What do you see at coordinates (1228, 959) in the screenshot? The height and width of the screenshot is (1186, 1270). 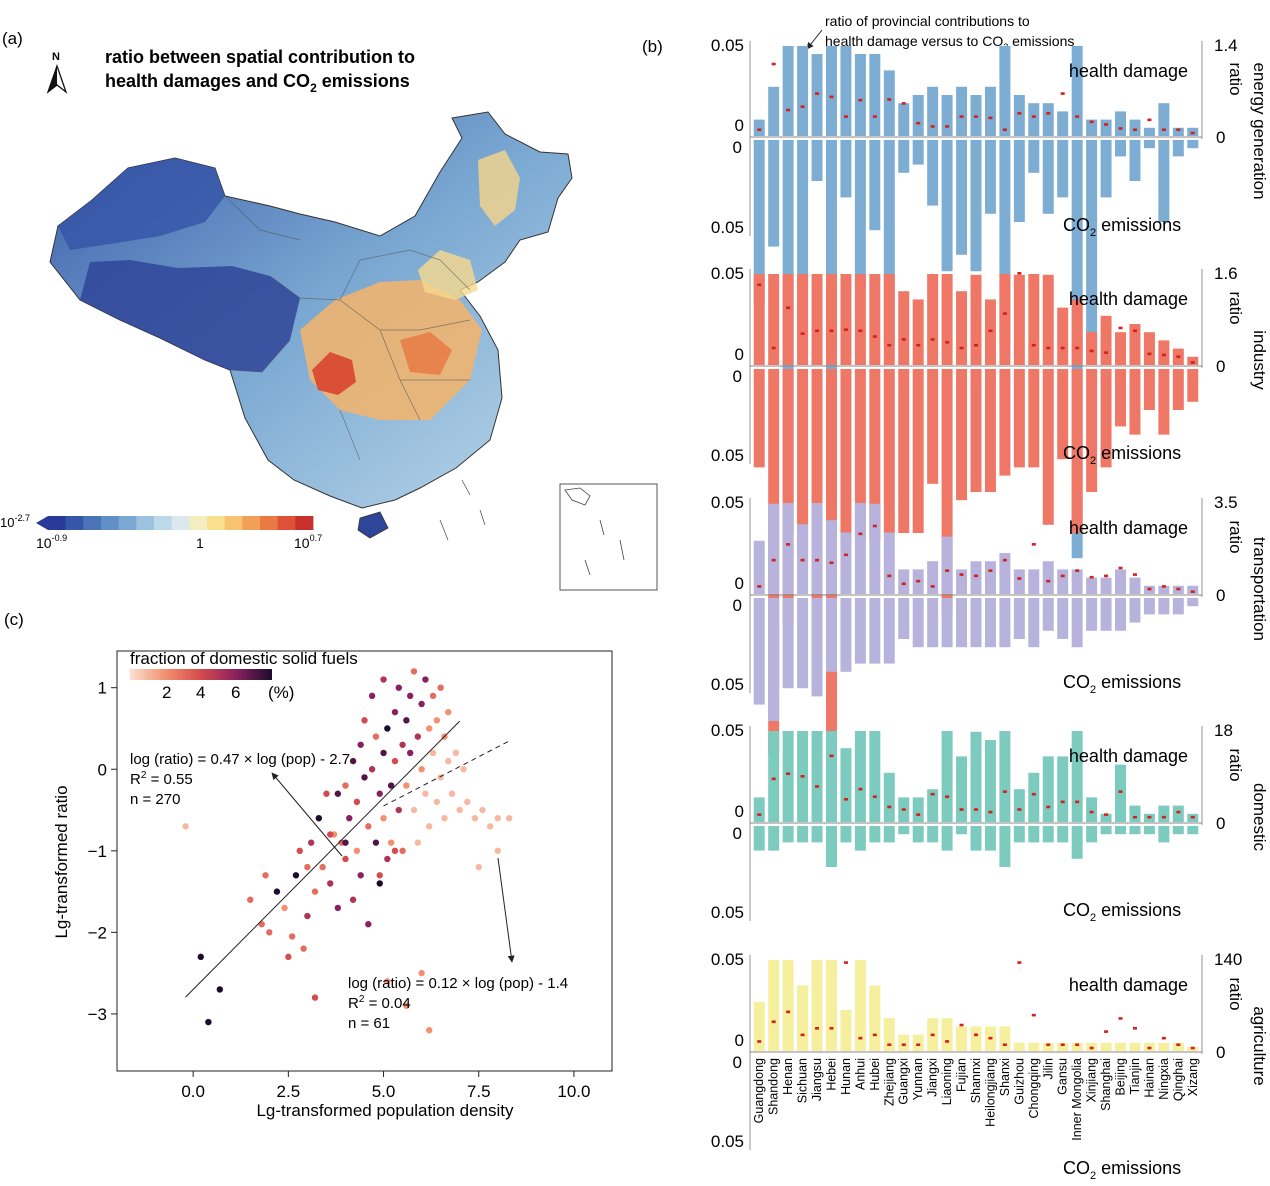 I see `y-tick-ratio-max: 140` at bounding box center [1228, 959].